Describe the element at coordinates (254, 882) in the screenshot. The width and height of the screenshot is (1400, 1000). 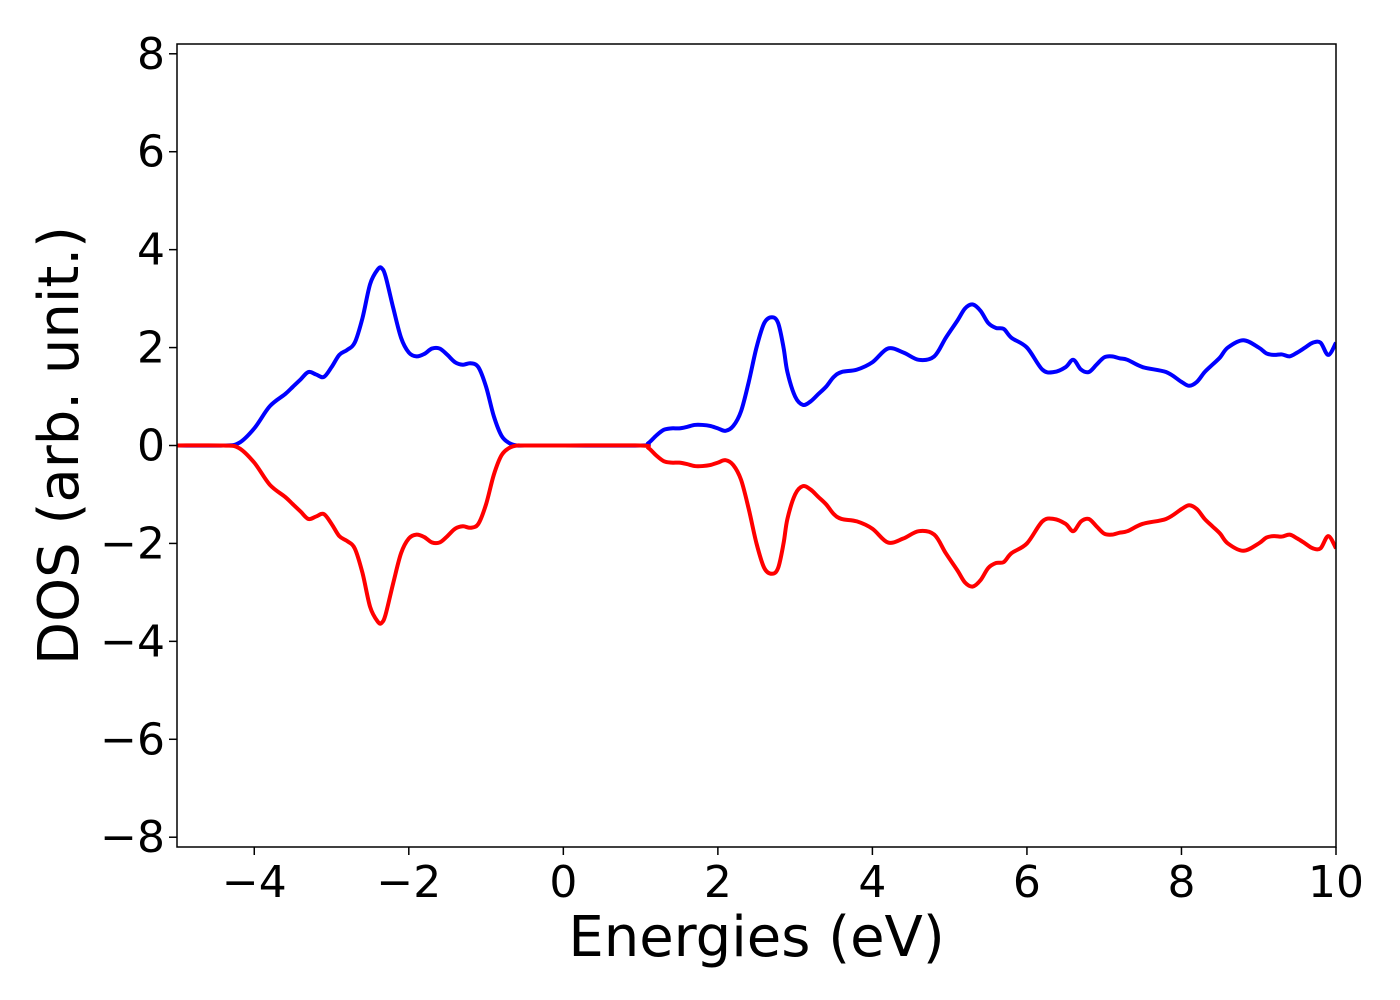
I see `x-tick-label: −4` at that location.